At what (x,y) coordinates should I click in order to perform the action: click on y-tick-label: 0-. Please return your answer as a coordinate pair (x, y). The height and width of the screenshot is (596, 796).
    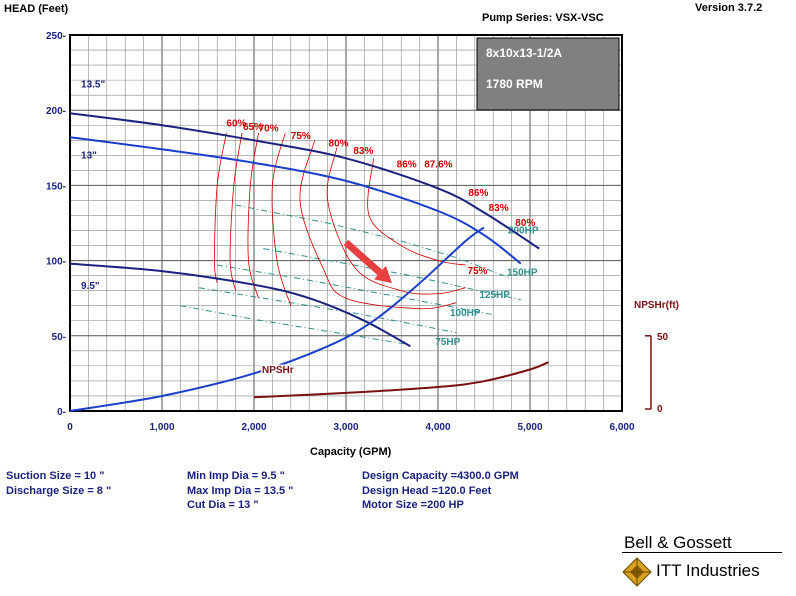
    Looking at the image, I should click on (61, 412).